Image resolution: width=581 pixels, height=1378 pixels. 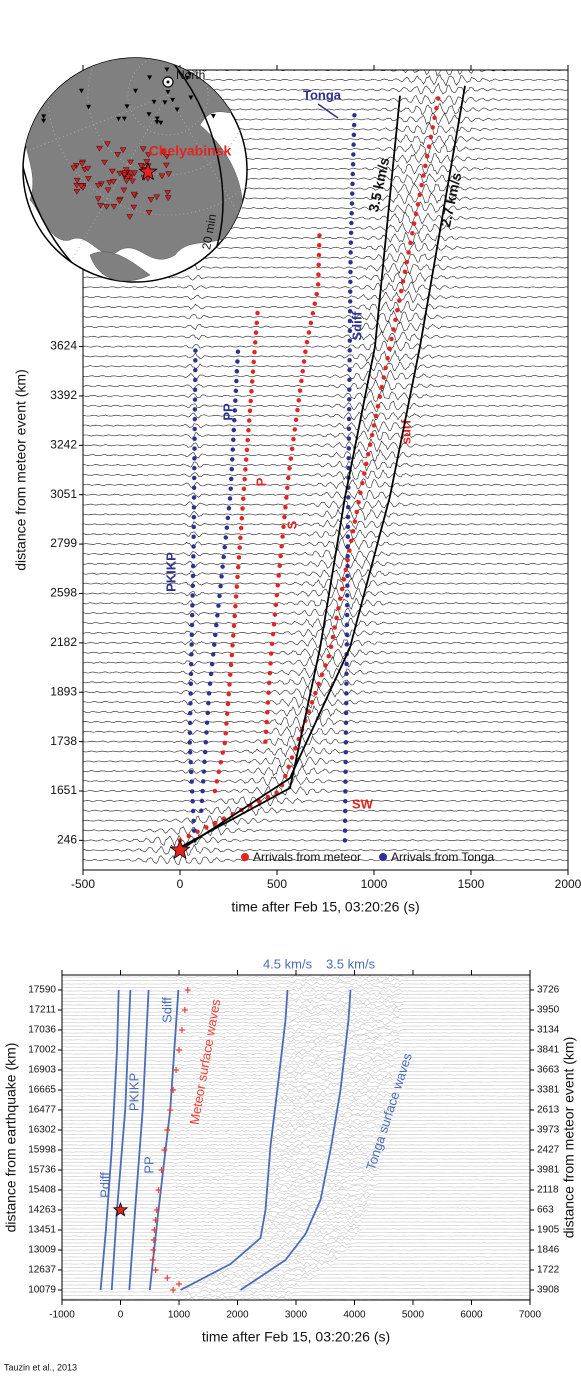 What do you see at coordinates (63, 346) in the screenshot?
I see `y-tick-label: 3624` at bounding box center [63, 346].